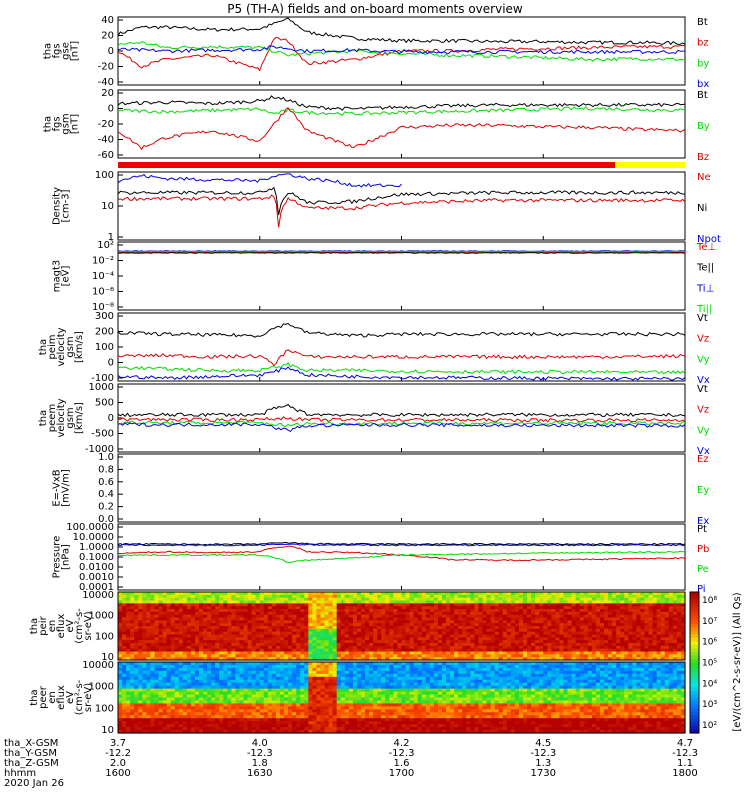  Describe the element at coordinates (703, 490) in the screenshot. I see `legend-Ey: Ey` at that location.